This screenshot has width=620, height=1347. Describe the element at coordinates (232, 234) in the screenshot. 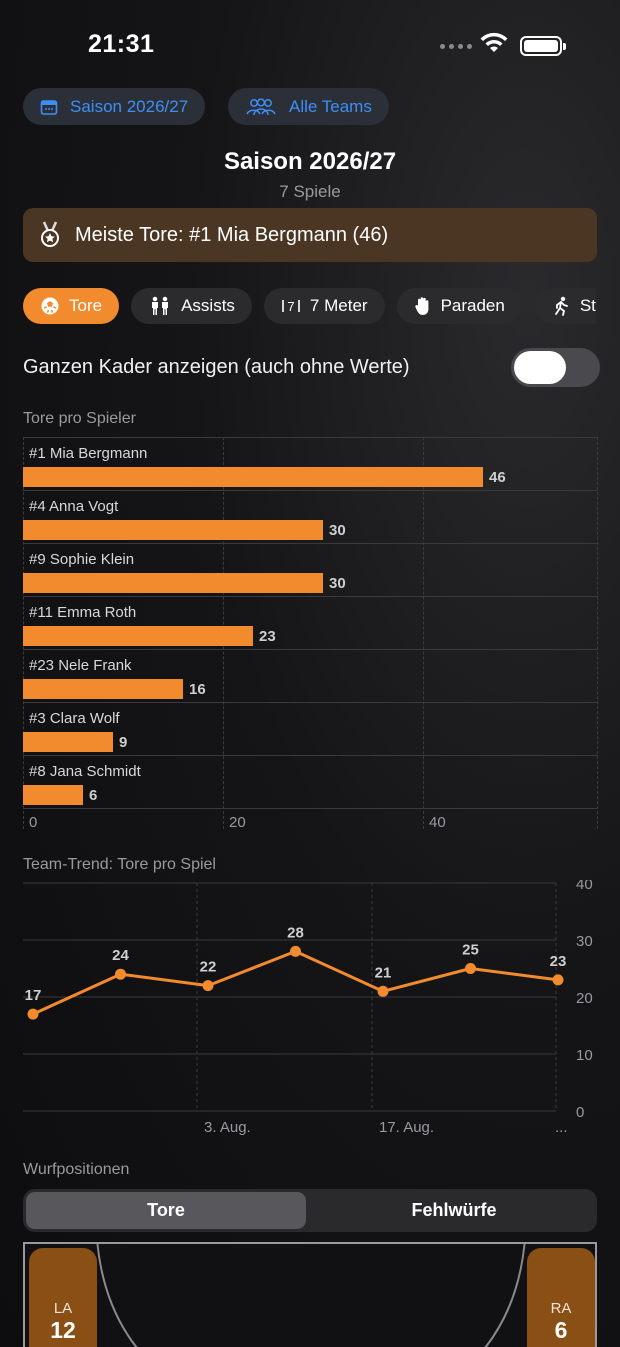

I see `banner-text: Meiste Tore: #1 Mia Bergmann (46)` at that location.